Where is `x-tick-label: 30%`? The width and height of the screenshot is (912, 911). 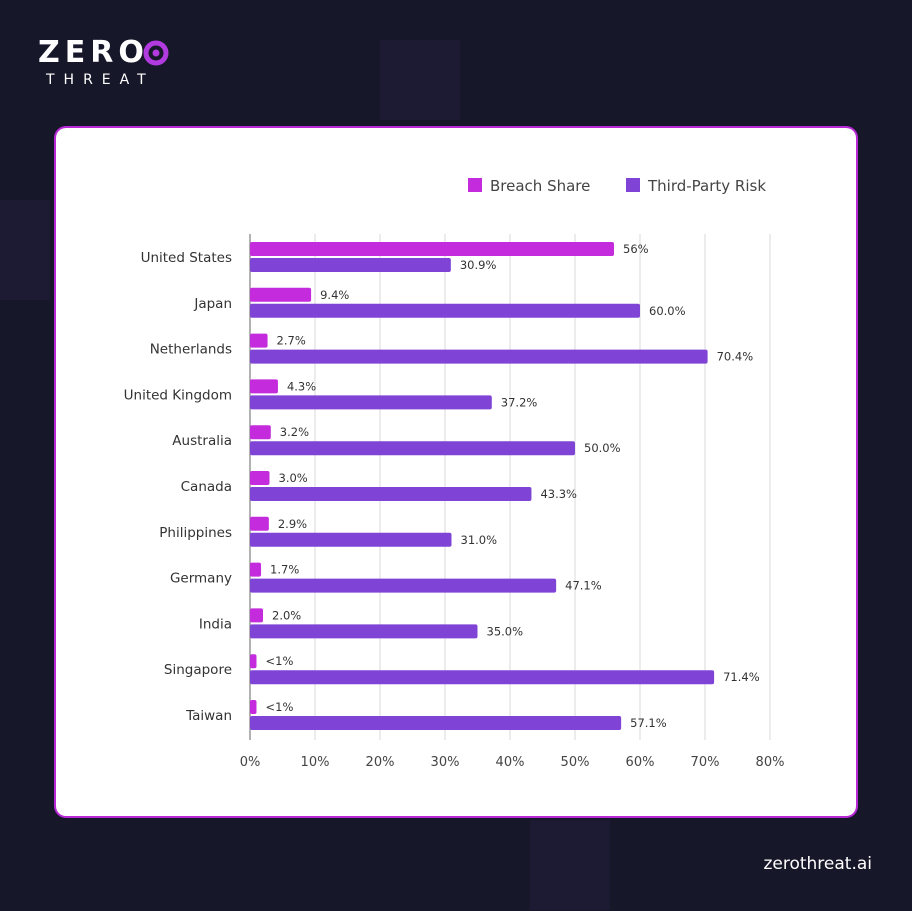 x-tick-label: 30% is located at coordinates (445, 762).